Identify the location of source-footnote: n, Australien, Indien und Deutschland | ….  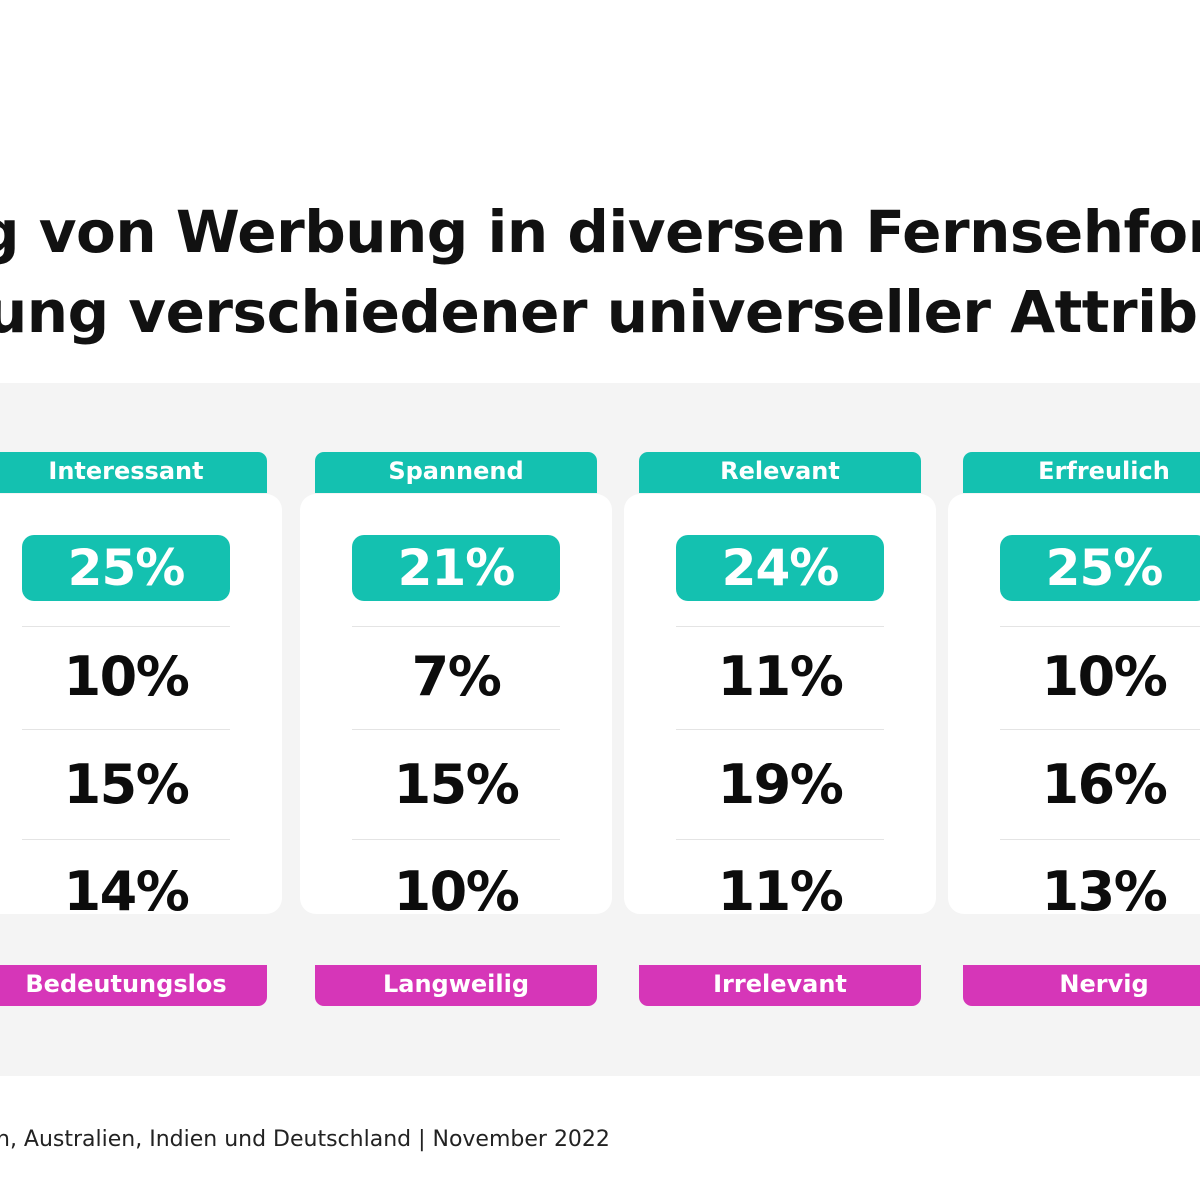
(600, 1140).